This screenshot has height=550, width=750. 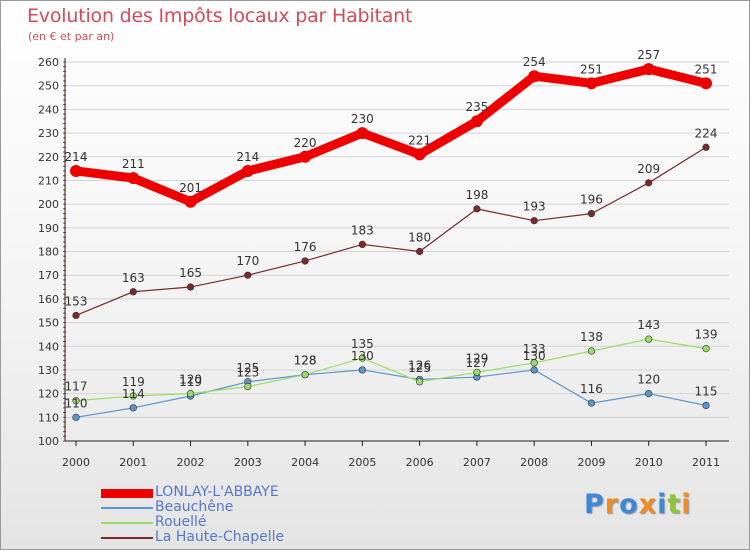 I want to click on data-label: 110, so click(x=76, y=403).